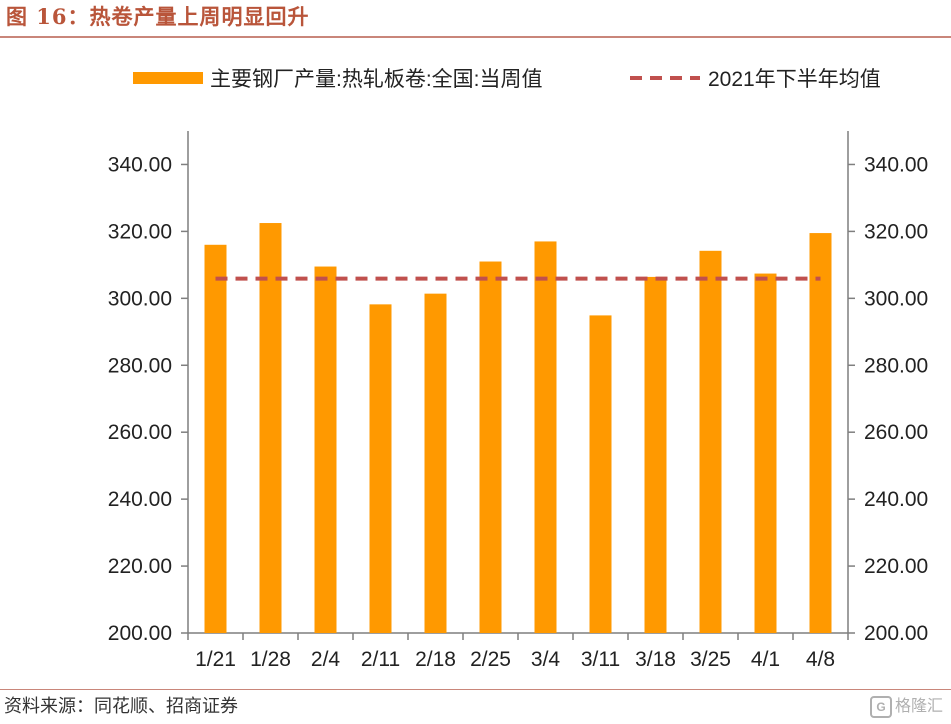 The image size is (951, 724). I want to click on y-tick-label-left: 320.00, so click(140, 231).